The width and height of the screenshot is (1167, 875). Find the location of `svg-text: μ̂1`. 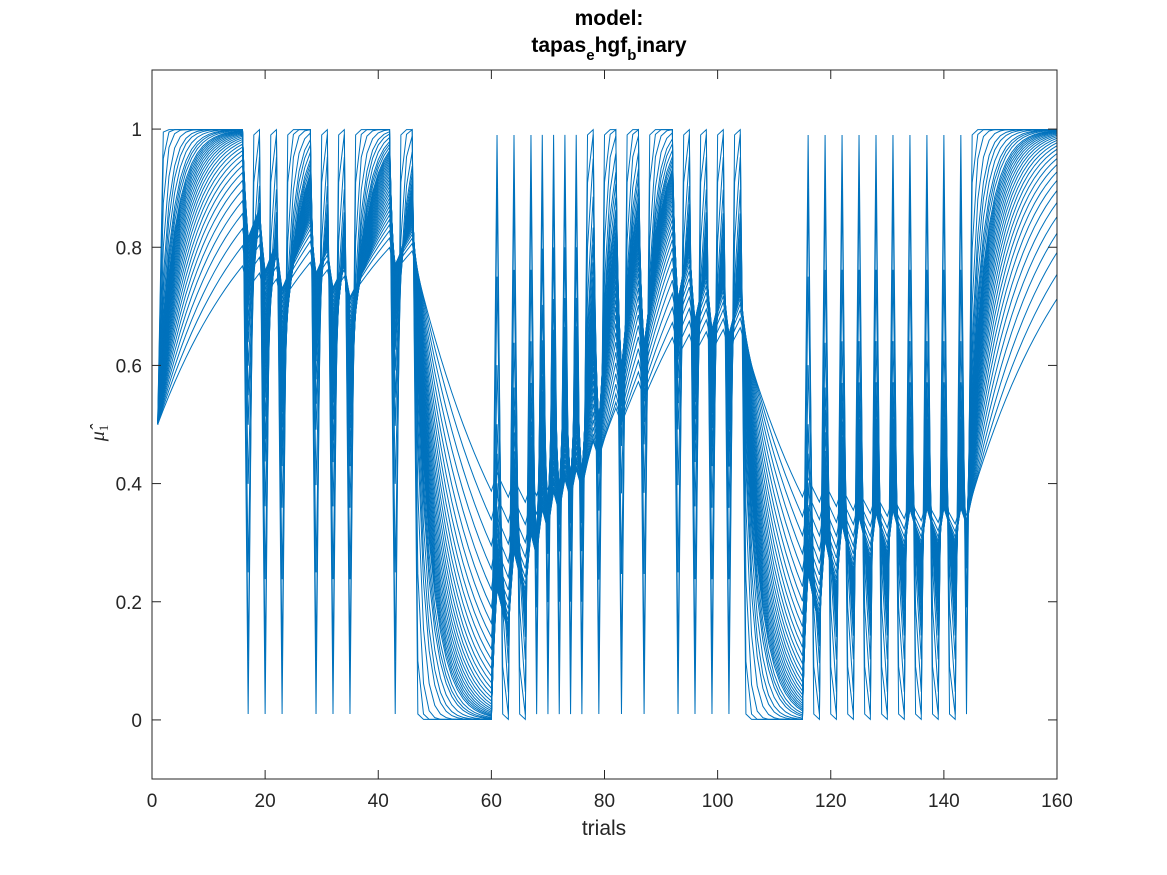

svg-text: μ̂1 is located at coordinates (99, 432).